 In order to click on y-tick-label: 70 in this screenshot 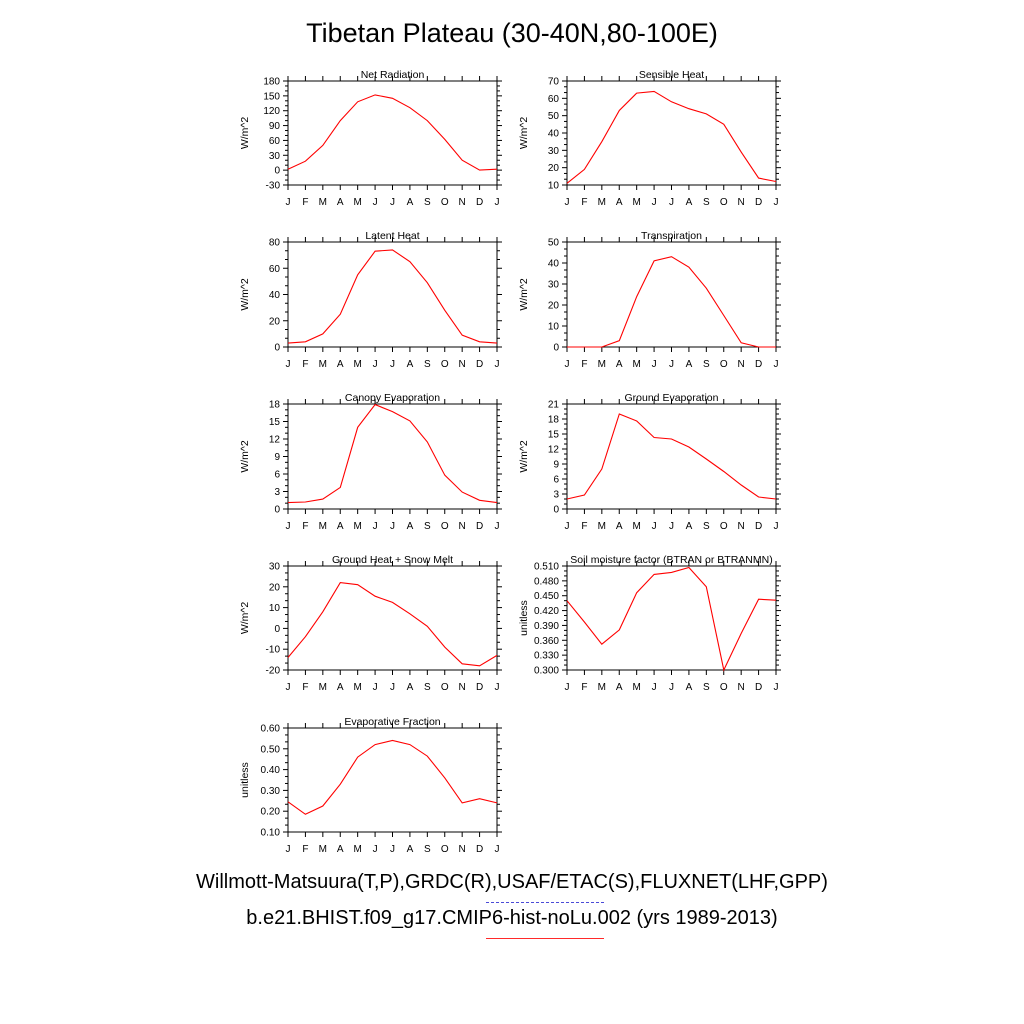, I will do `click(554, 82)`.